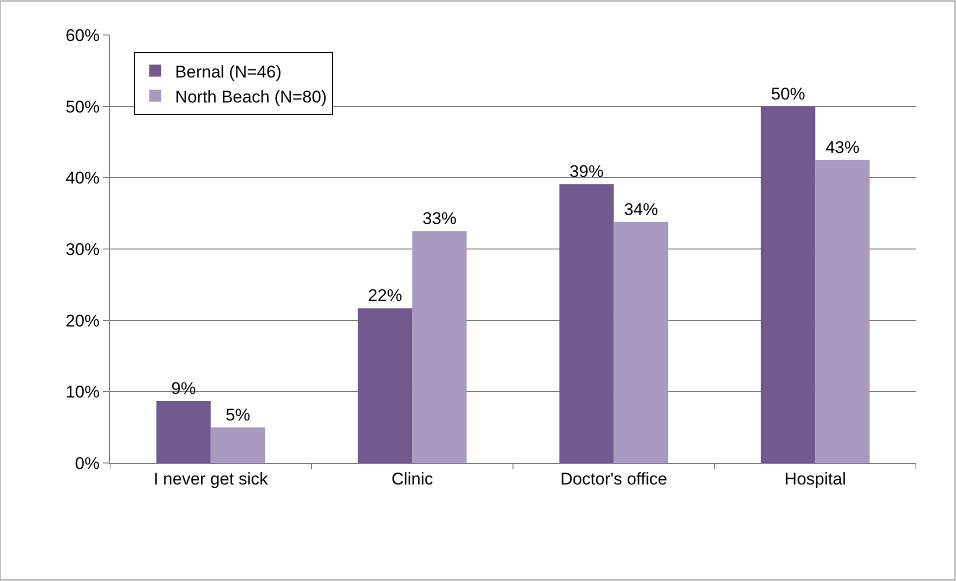 Image resolution: width=956 pixels, height=581 pixels. Describe the element at coordinates (587, 172) in the screenshot. I see `data-label: 39%` at that location.